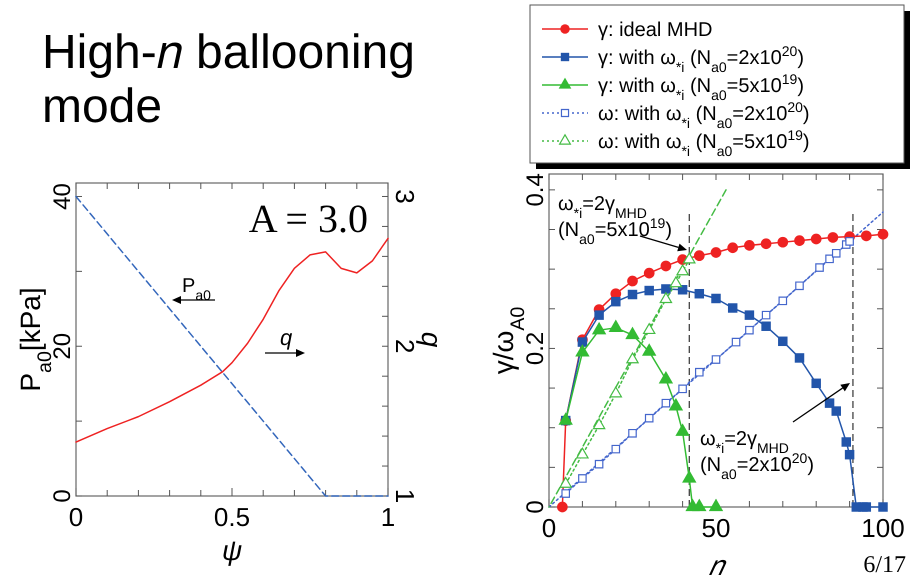 This screenshot has height=585, width=922. Describe the element at coordinates (655, 30) in the screenshot. I see `legend-label: γ: ideal MHD` at that location.